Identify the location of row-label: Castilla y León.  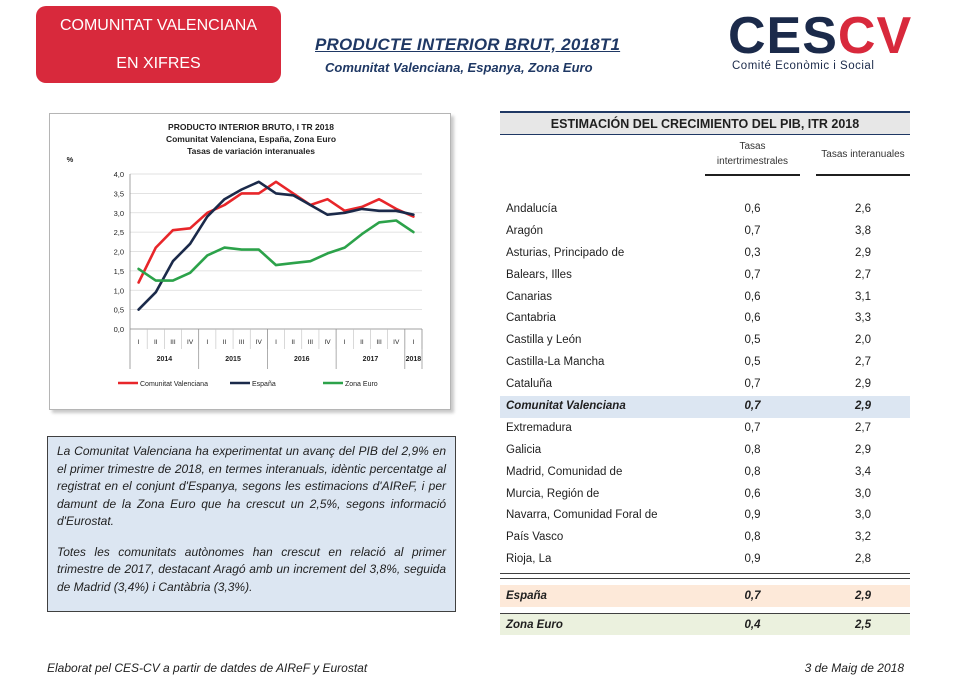
(544, 340).